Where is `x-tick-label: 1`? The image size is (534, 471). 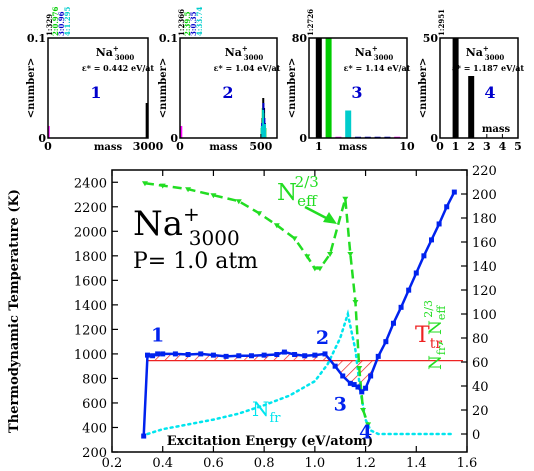 x-tick-label: 1 is located at coordinates (456, 146).